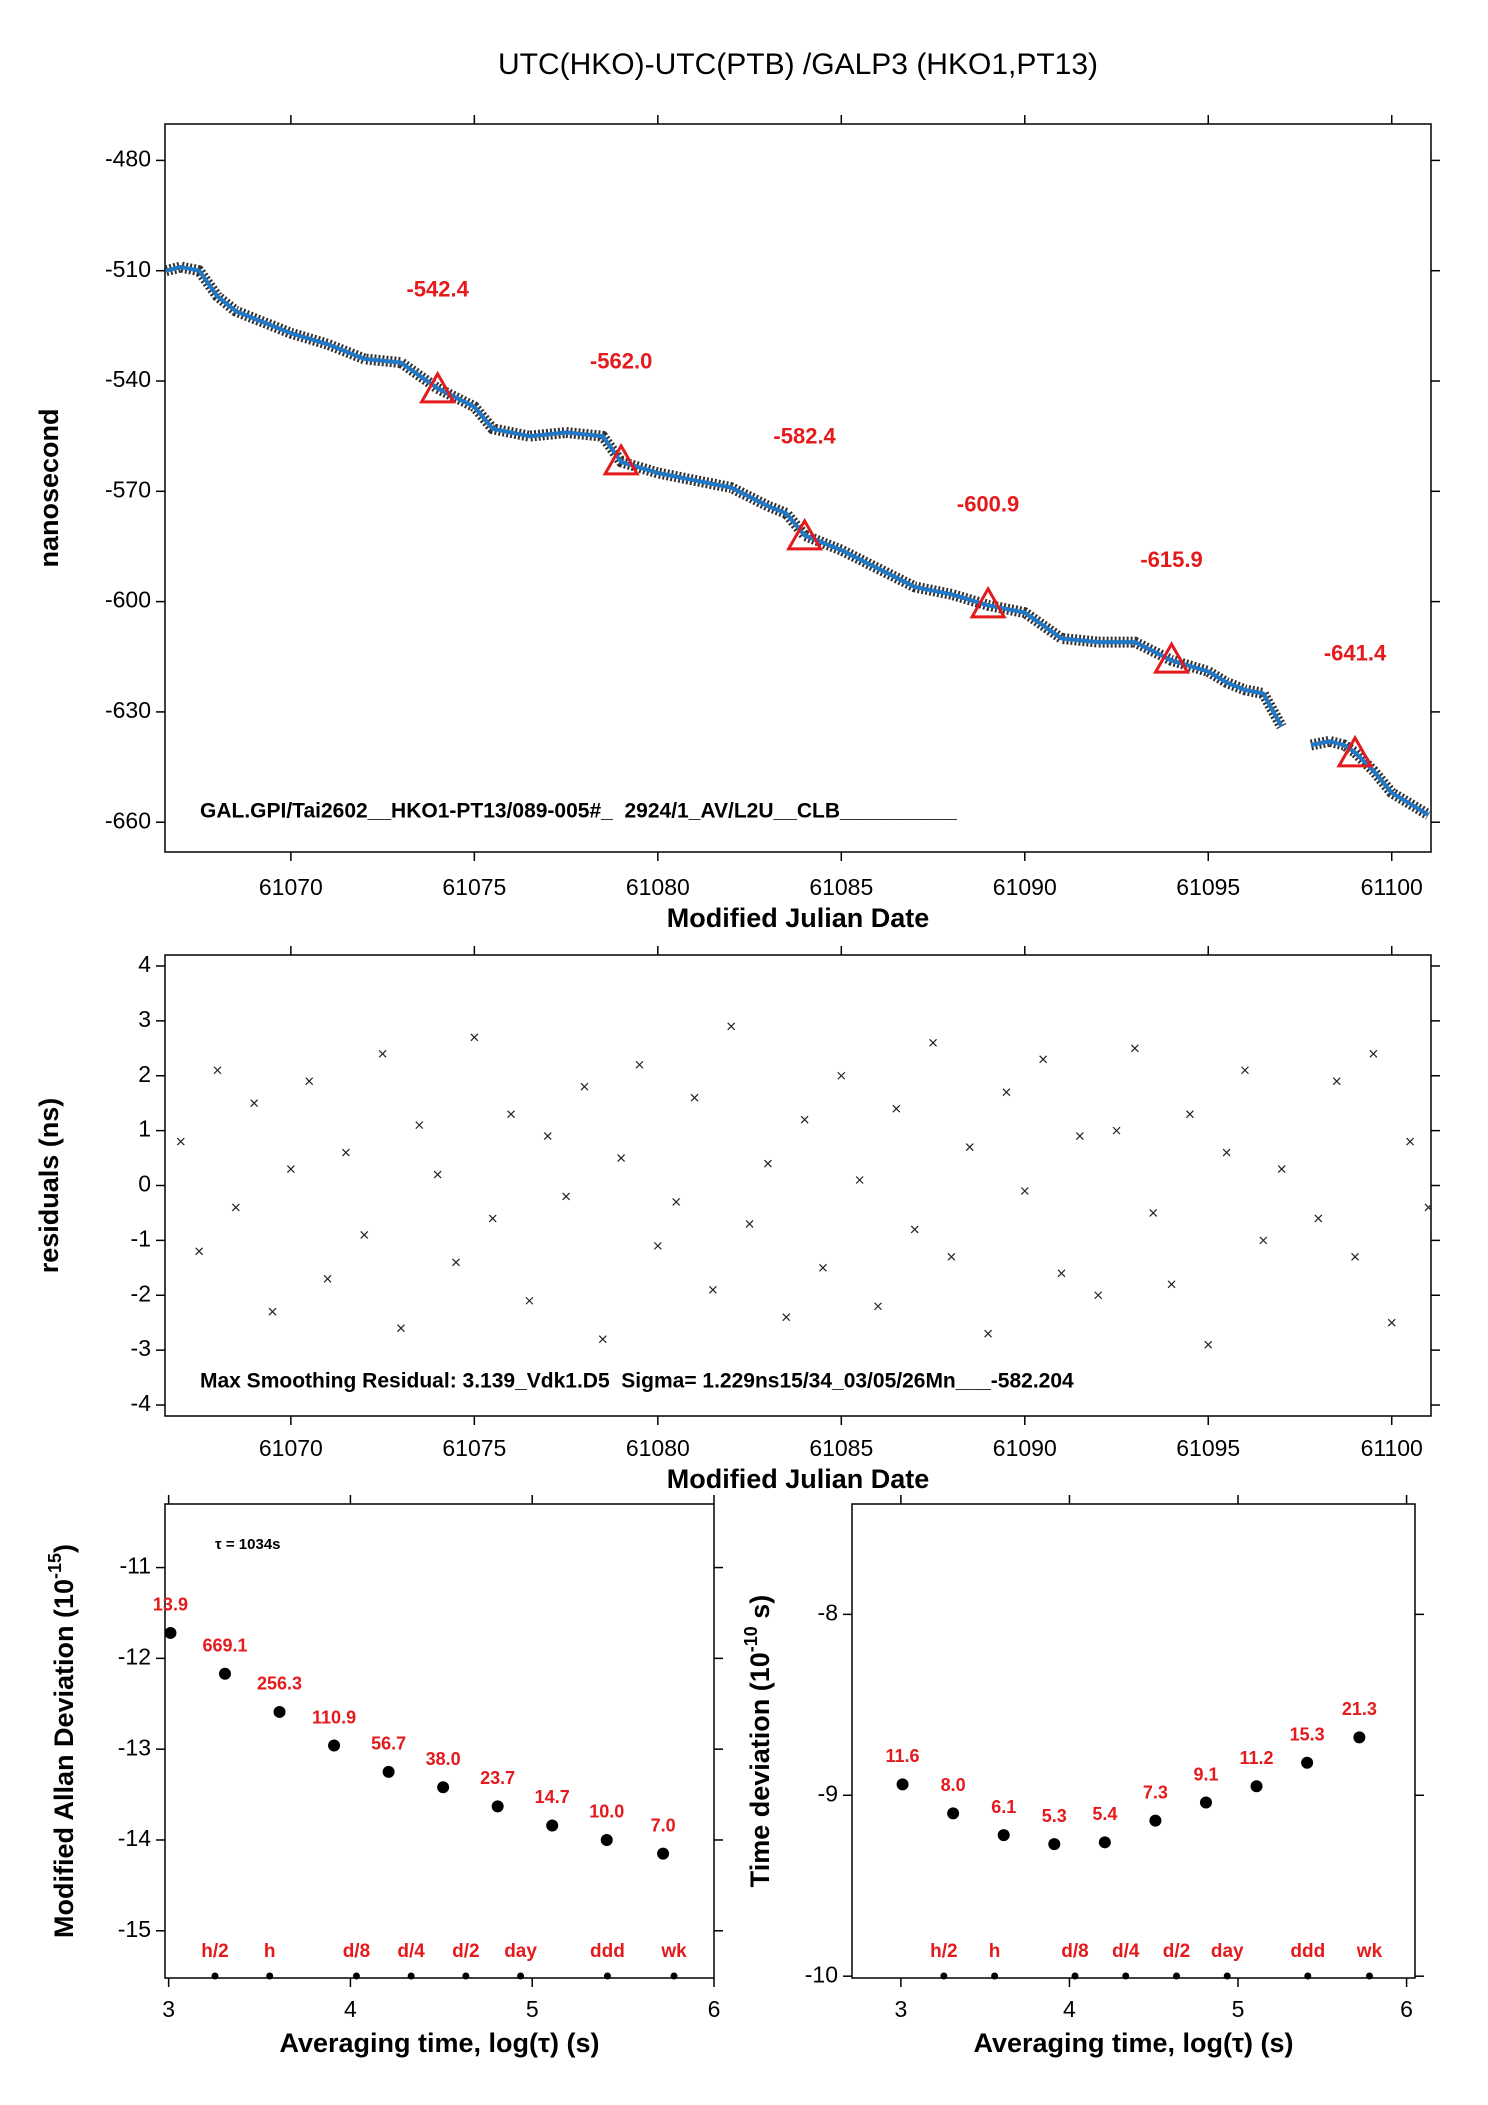 Image resolution: width=1488 pixels, height=2105 pixels. What do you see at coordinates (350, 2009) in the screenshot?
I see `x-tick-label: 4` at bounding box center [350, 2009].